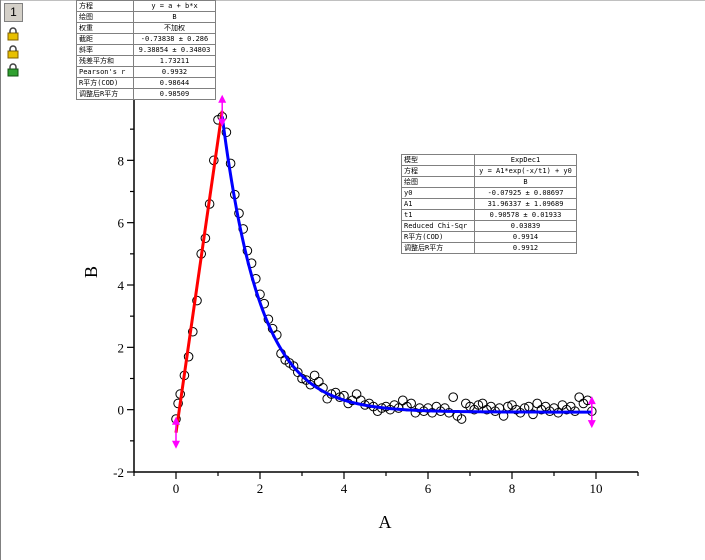  I want to click on param-value: -0.73838 ± 0.286, so click(174, 39).